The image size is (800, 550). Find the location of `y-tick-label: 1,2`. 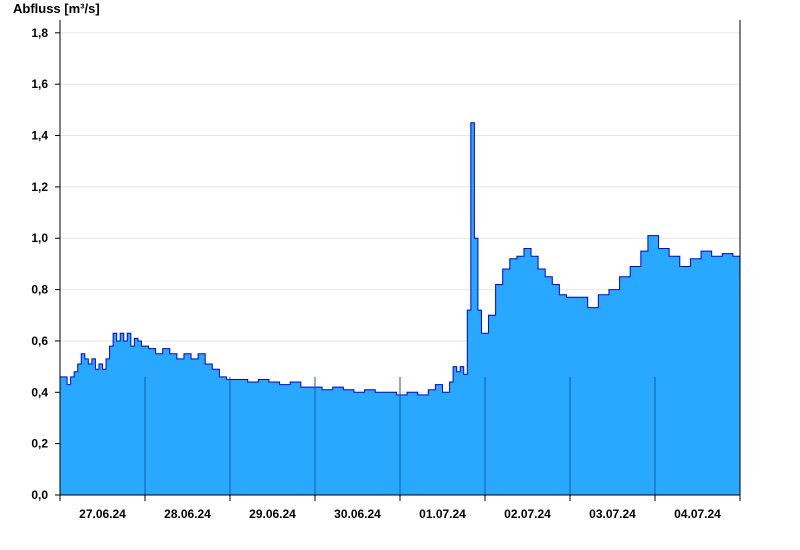

y-tick-label: 1,2 is located at coordinates (39, 187).